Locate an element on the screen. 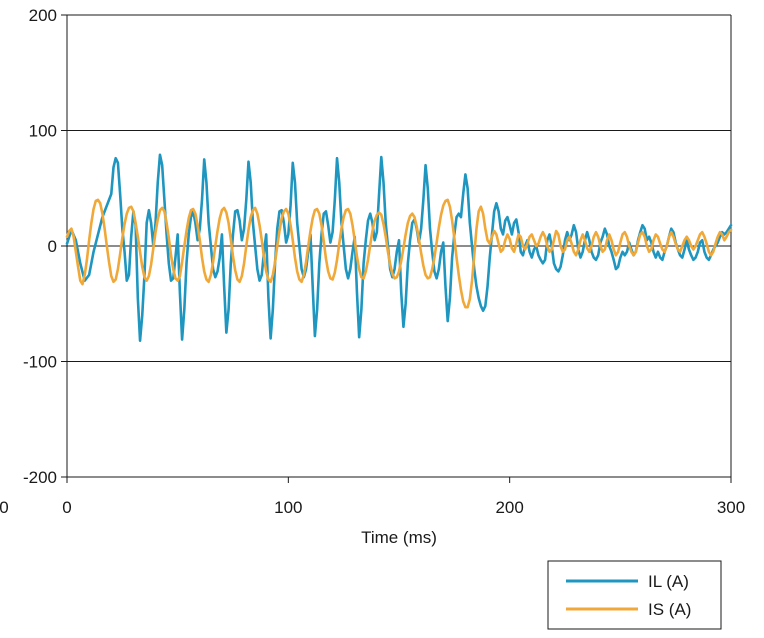 This screenshot has height=638, width=764. x-tick-label: 0 is located at coordinates (66, 507).